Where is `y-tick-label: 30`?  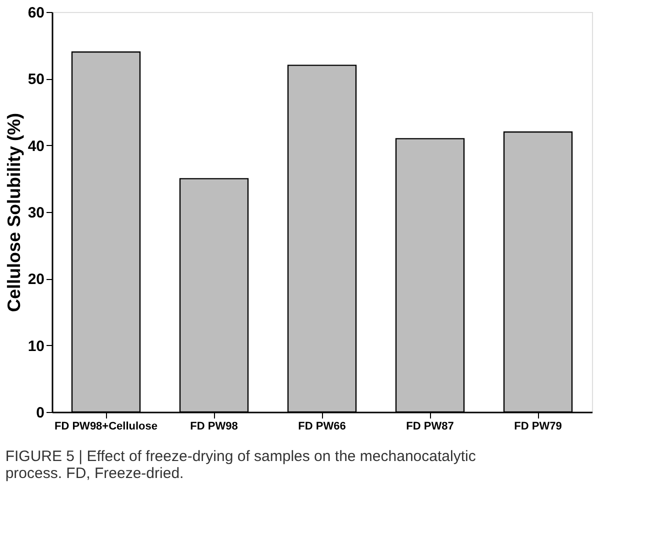
y-tick-label: 30 is located at coordinates (36, 213).